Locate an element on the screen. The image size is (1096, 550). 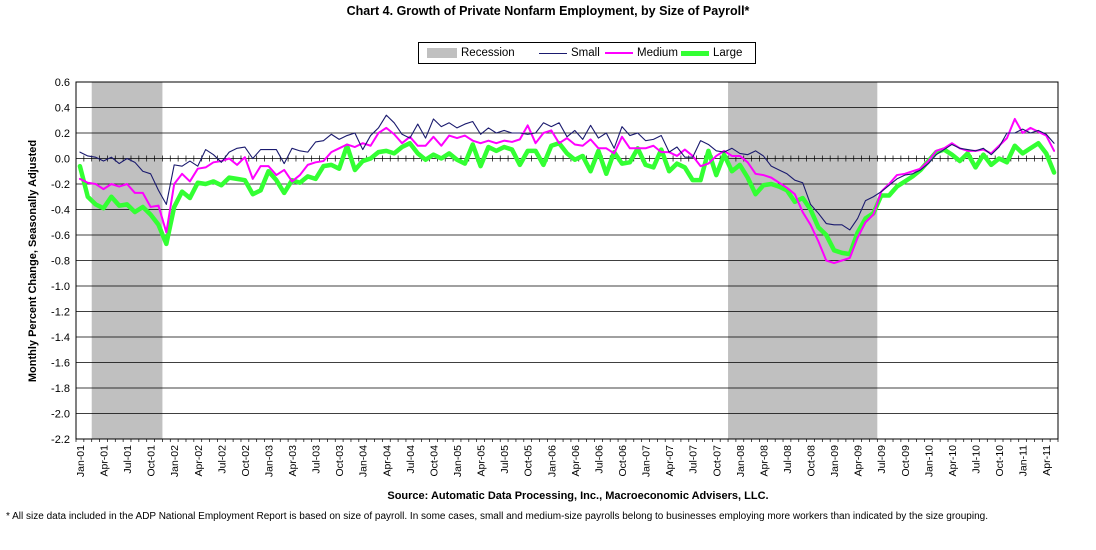
x-tick-label: Jul-05 is located at coordinates (505, 459).